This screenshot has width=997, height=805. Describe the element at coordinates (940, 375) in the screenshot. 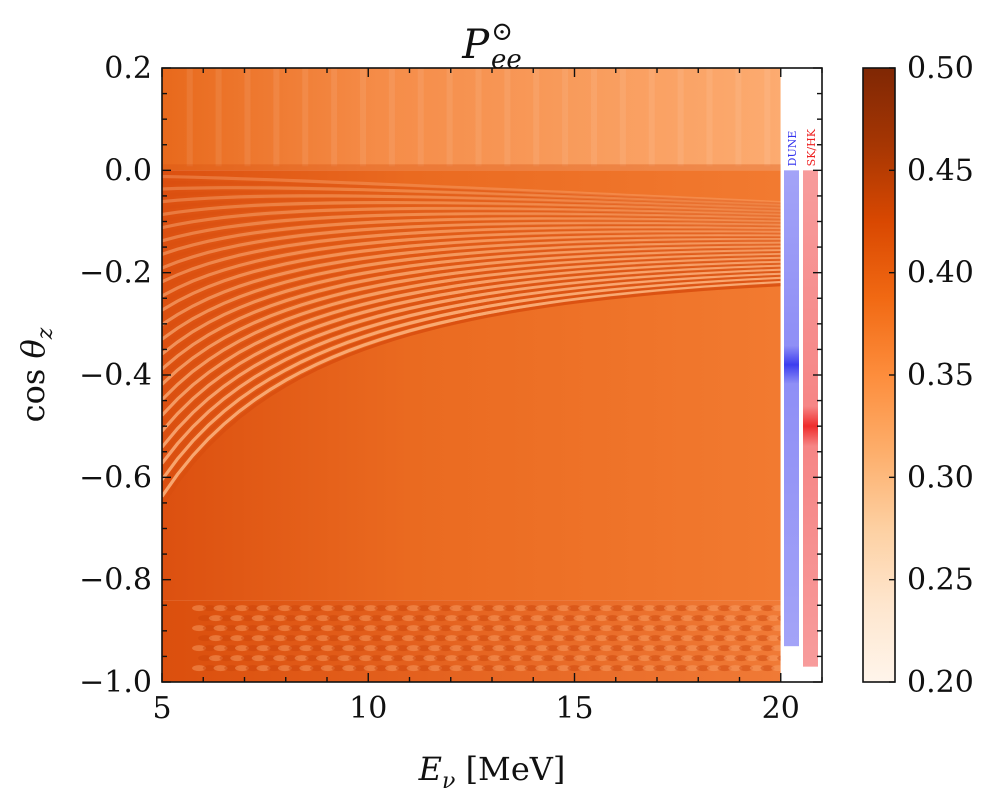

I see `colorbar-tick-label: 0.35` at that location.